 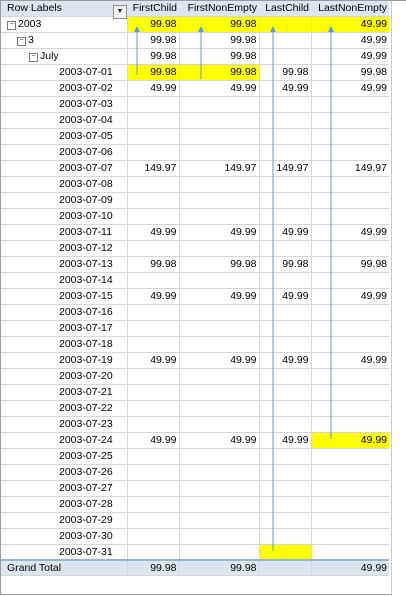 What do you see at coordinates (195, 104) in the screenshot?
I see `table-row: 2003-07-03` at bounding box center [195, 104].